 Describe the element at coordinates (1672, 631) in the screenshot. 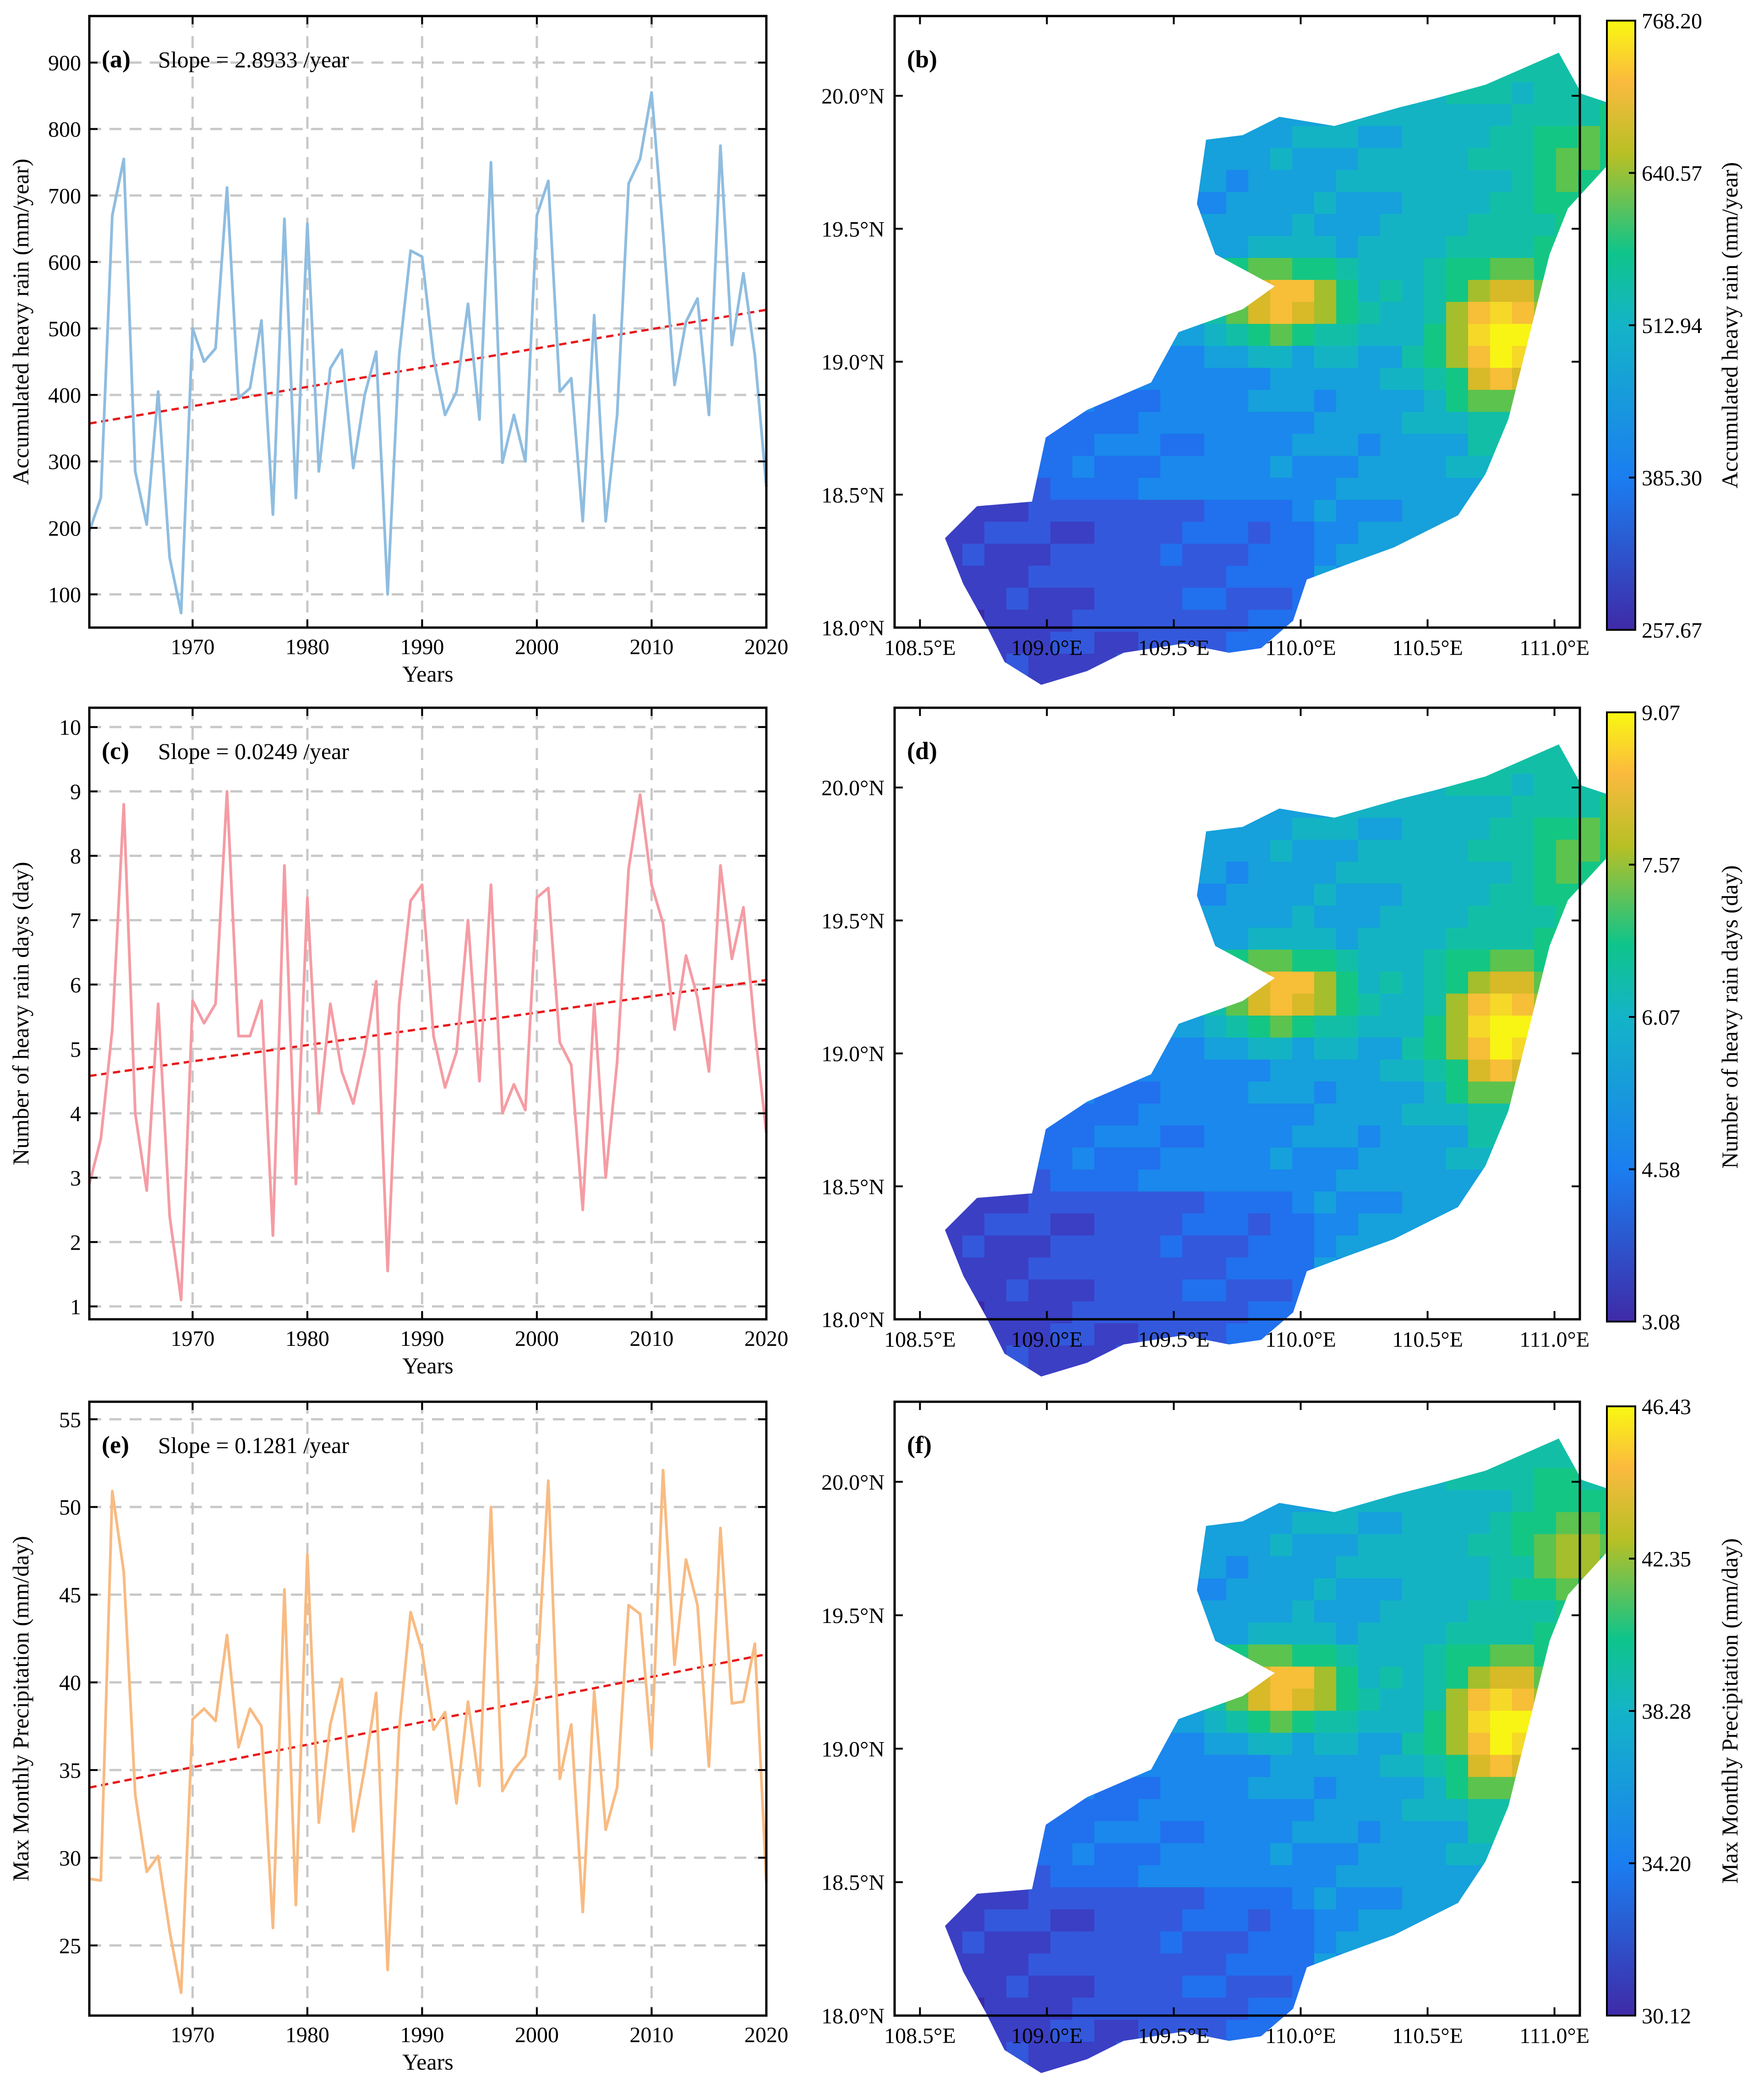

I see `colorbar-tick-label: 257.67` at that location.